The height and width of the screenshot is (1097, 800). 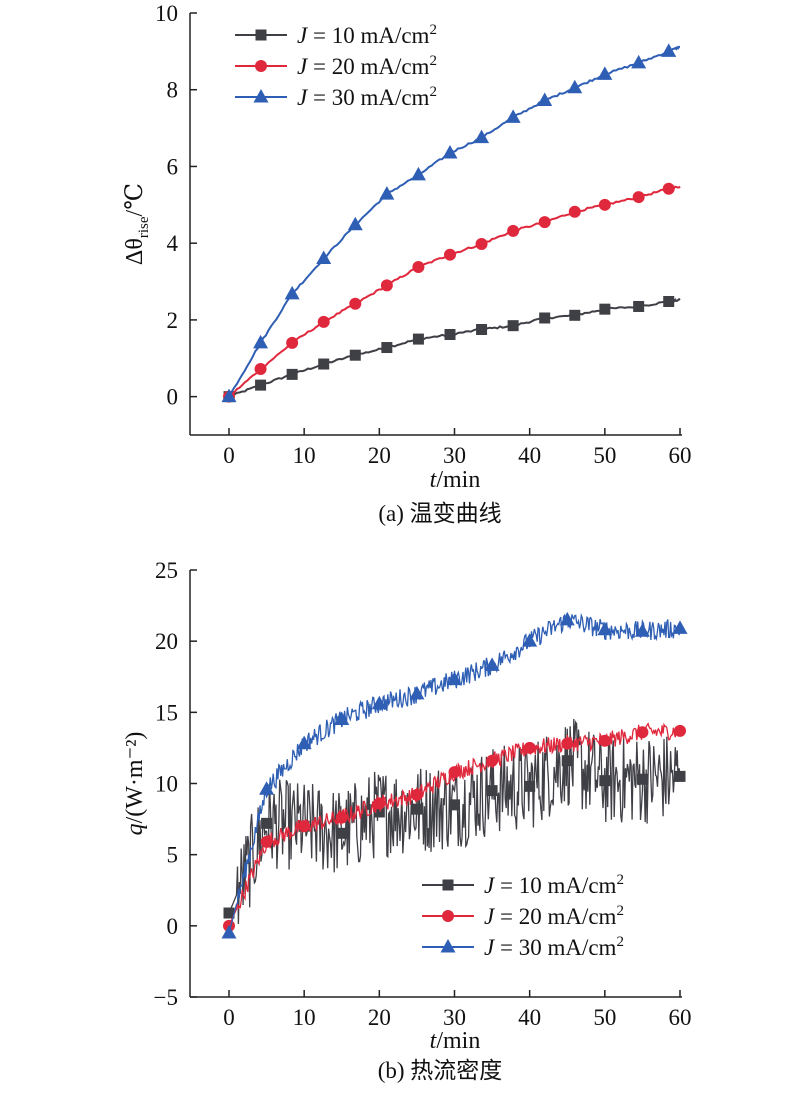 I want to click on x-tick-label: 10, so click(x=304, y=455).